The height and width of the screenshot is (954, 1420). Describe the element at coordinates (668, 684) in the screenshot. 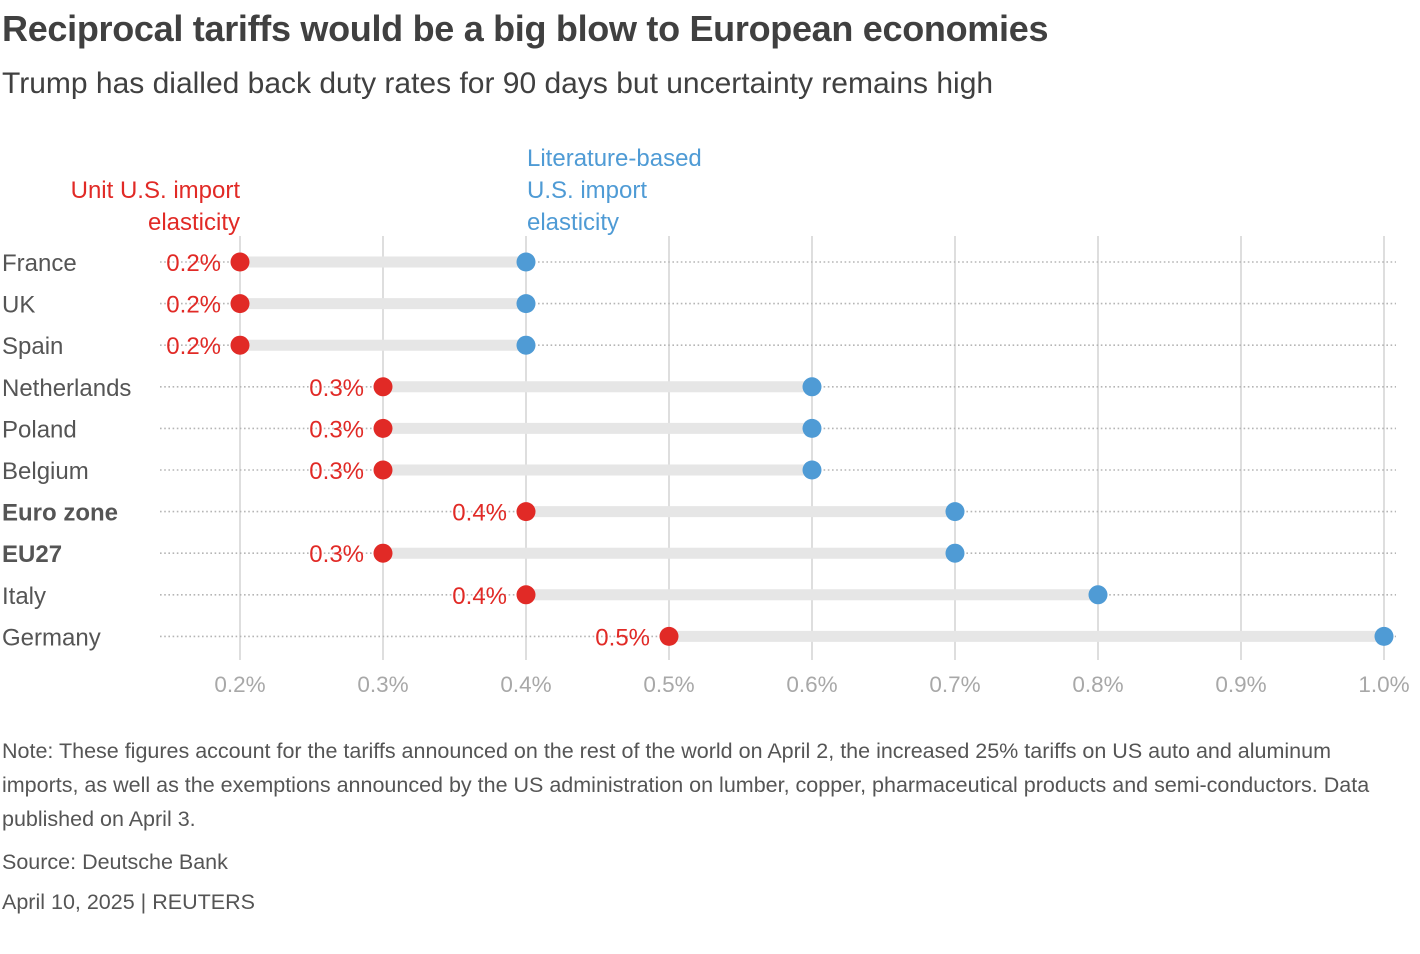

I see `x-tick-label: 0.5%` at that location.